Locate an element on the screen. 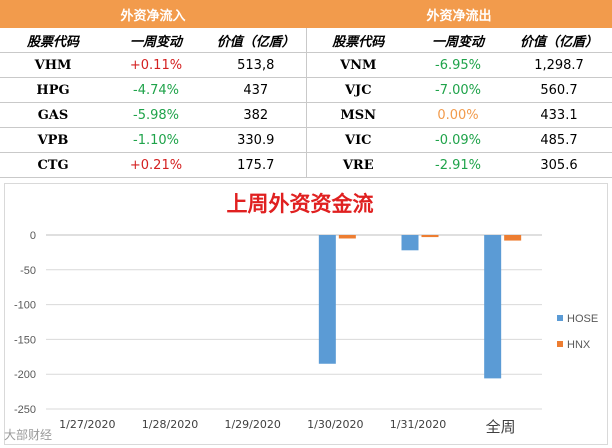 This screenshot has height=448, width=612. inflow-code: VPB is located at coordinates (53, 140).